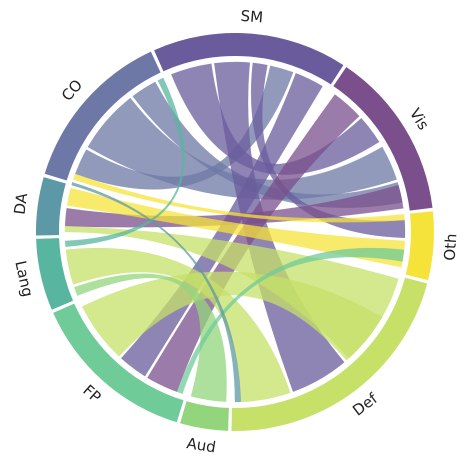  Describe the element at coordinates (204, 416) in the screenshot. I see `segment-arc-aud` at that location.